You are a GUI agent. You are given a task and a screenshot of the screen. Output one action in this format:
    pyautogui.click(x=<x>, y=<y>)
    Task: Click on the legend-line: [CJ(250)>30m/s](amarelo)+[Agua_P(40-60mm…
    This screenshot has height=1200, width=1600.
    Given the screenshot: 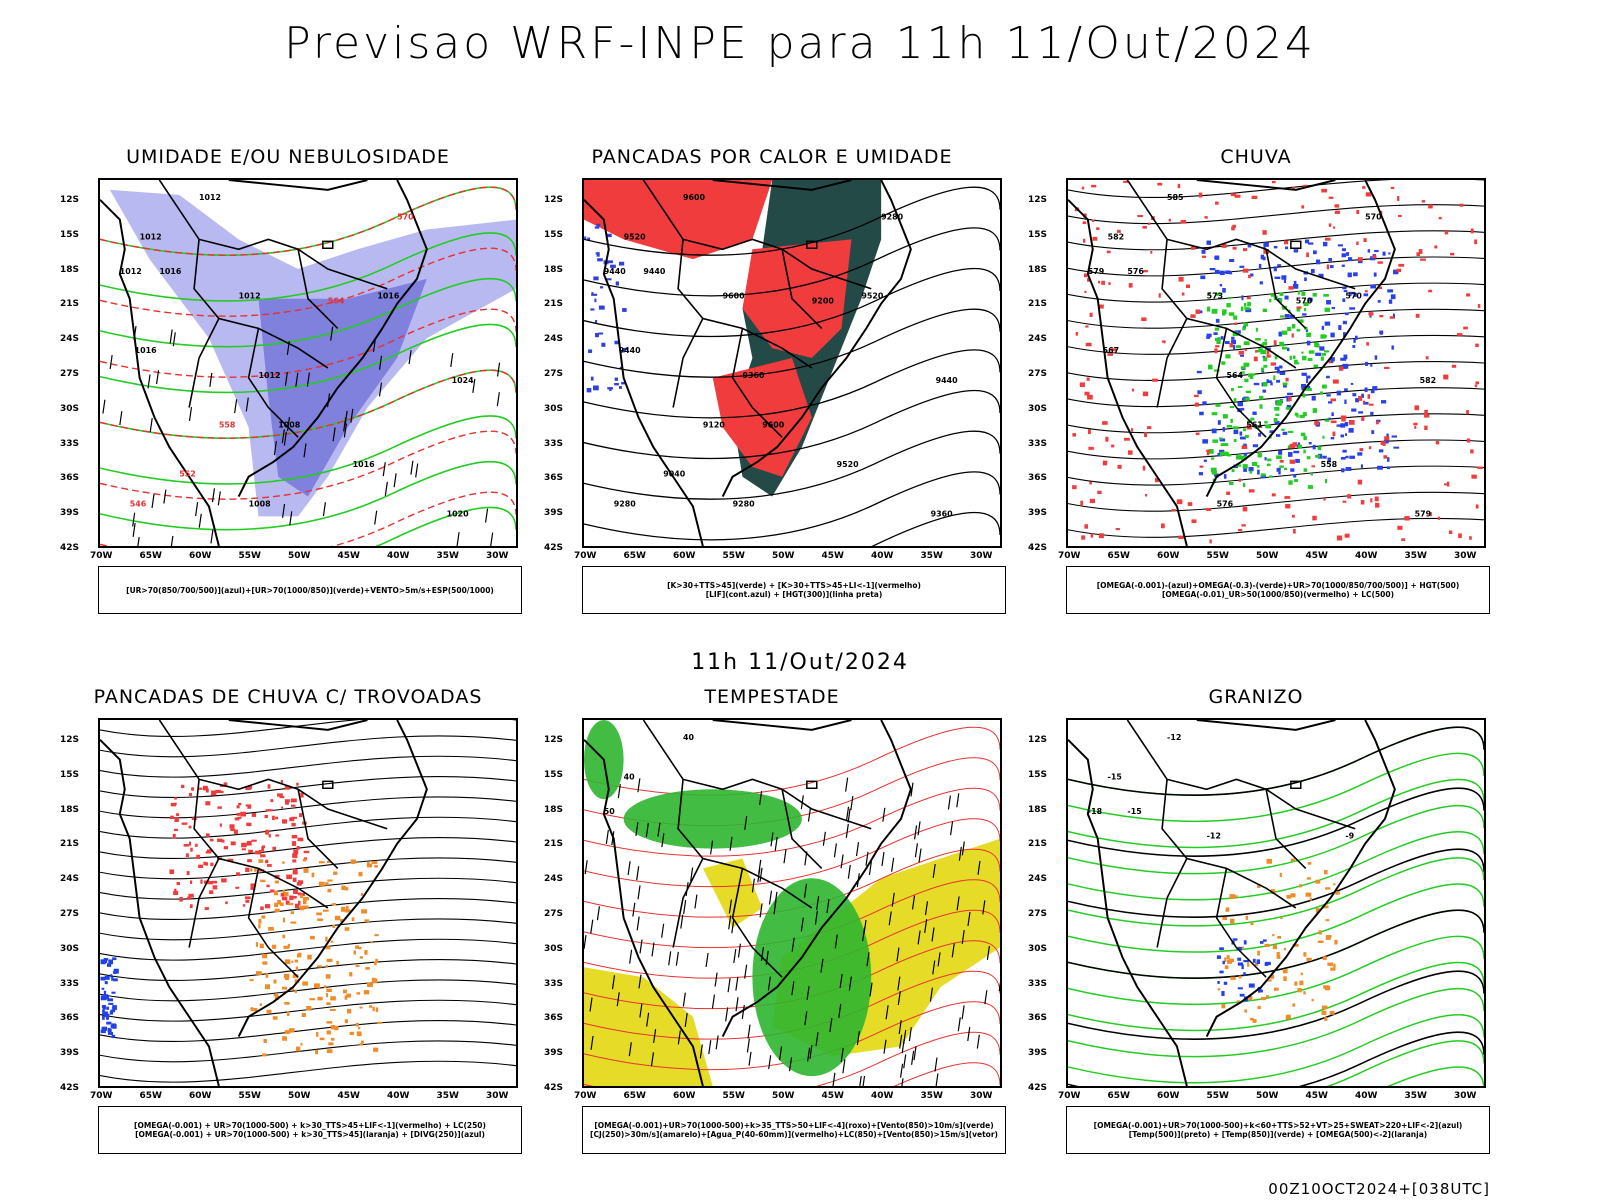 What is the action you would take?
    pyautogui.click(x=794, y=1134)
    